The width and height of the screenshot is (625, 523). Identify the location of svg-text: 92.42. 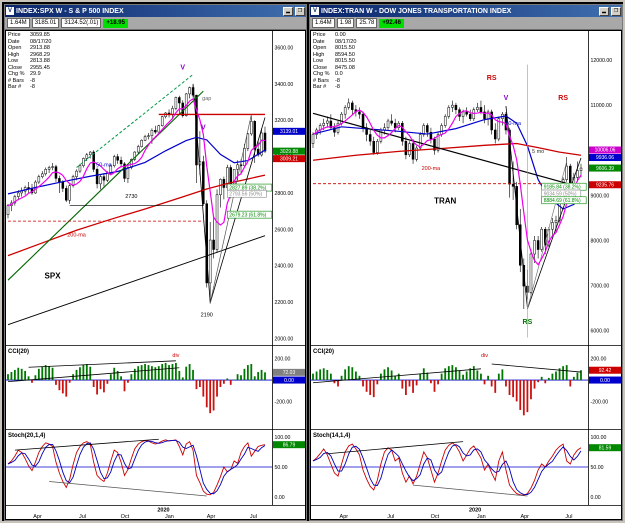
(605, 371).